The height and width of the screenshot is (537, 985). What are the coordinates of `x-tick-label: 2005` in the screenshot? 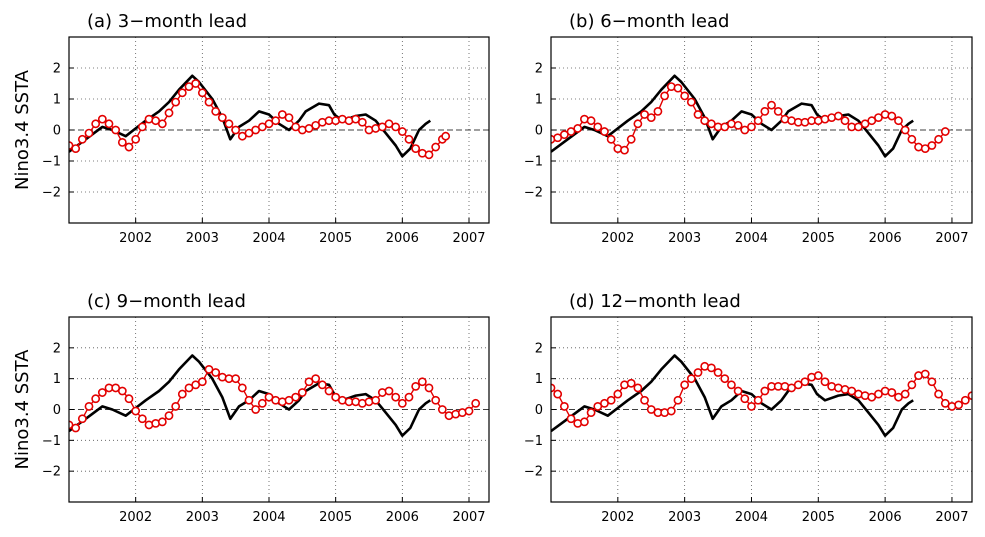 It's located at (335, 238).